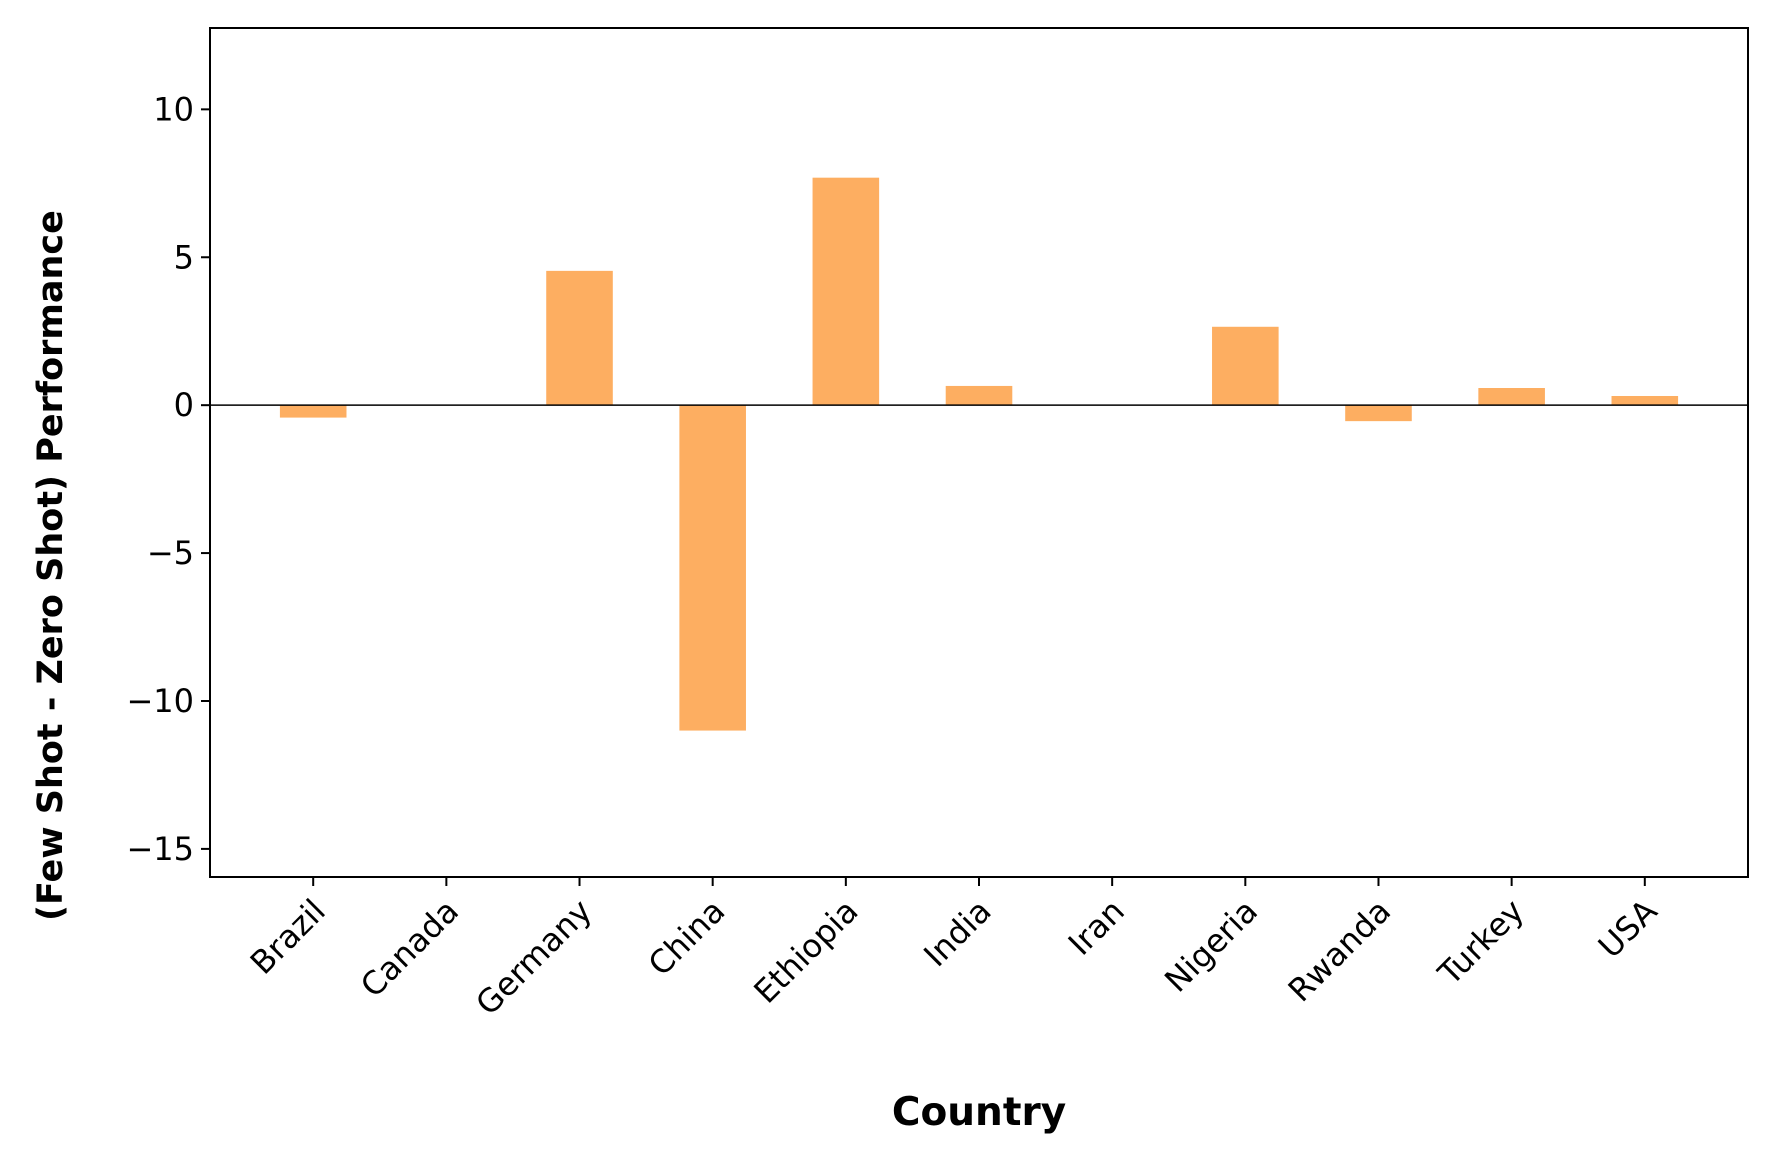 The width and height of the screenshot is (1770, 1163). Describe the element at coordinates (184, 257) in the screenshot. I see `y-tick-label: 5` at that location.